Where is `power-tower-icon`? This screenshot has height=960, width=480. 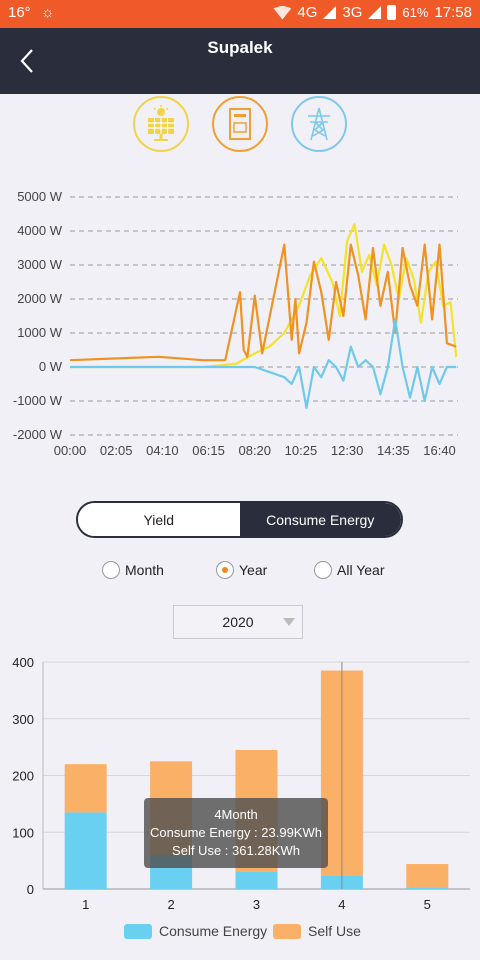 power-tower-icon is located at coordinates (319, 124).